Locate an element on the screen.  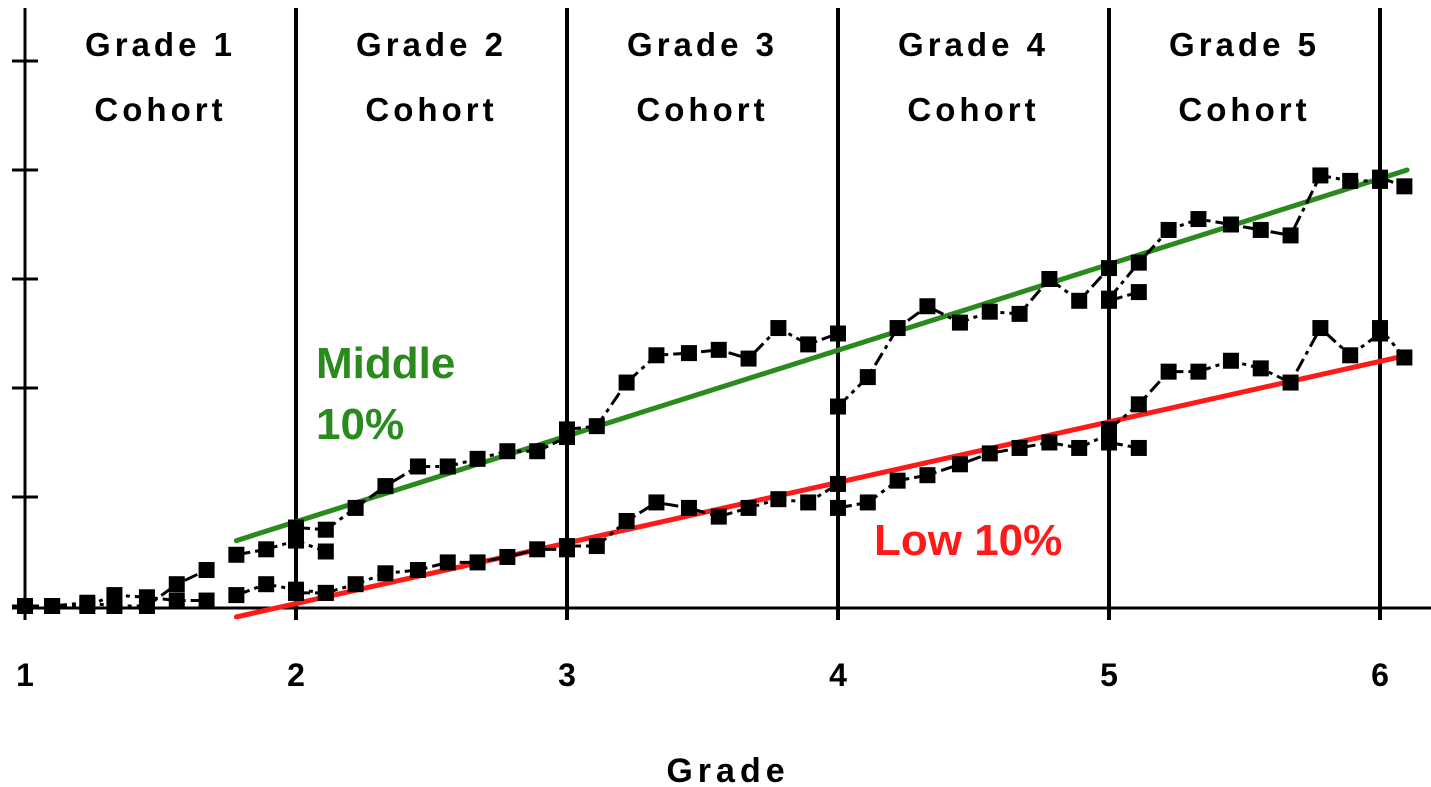
low-series-label: Low 10% is located at coordinates (968, 540).